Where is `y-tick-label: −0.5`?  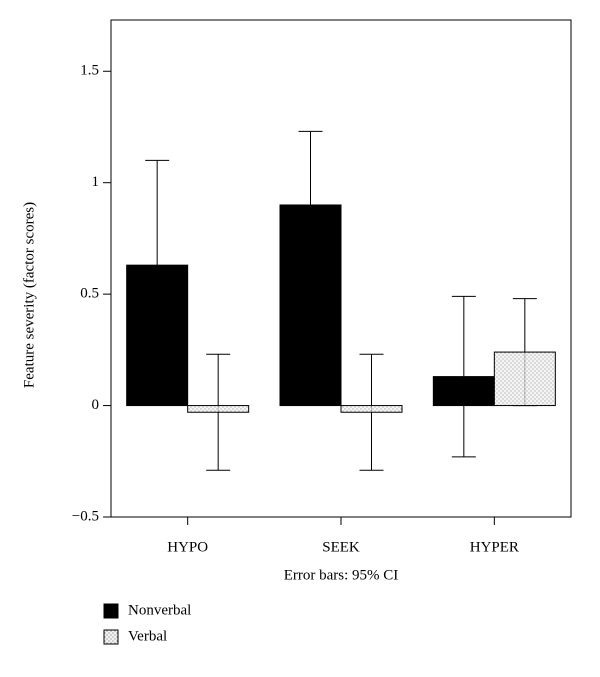
y-tick-label: −0.5 is located at coordinates (85, 516).